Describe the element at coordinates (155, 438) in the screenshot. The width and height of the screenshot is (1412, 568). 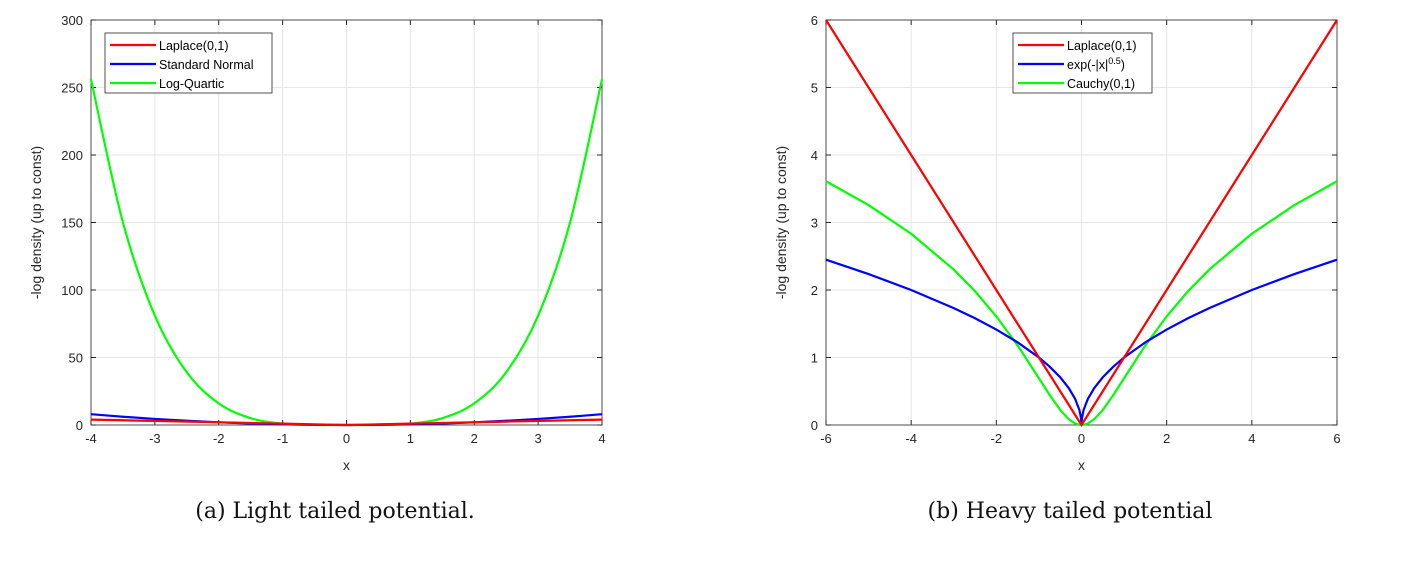
I see `x-tick-label: -3` at that location.